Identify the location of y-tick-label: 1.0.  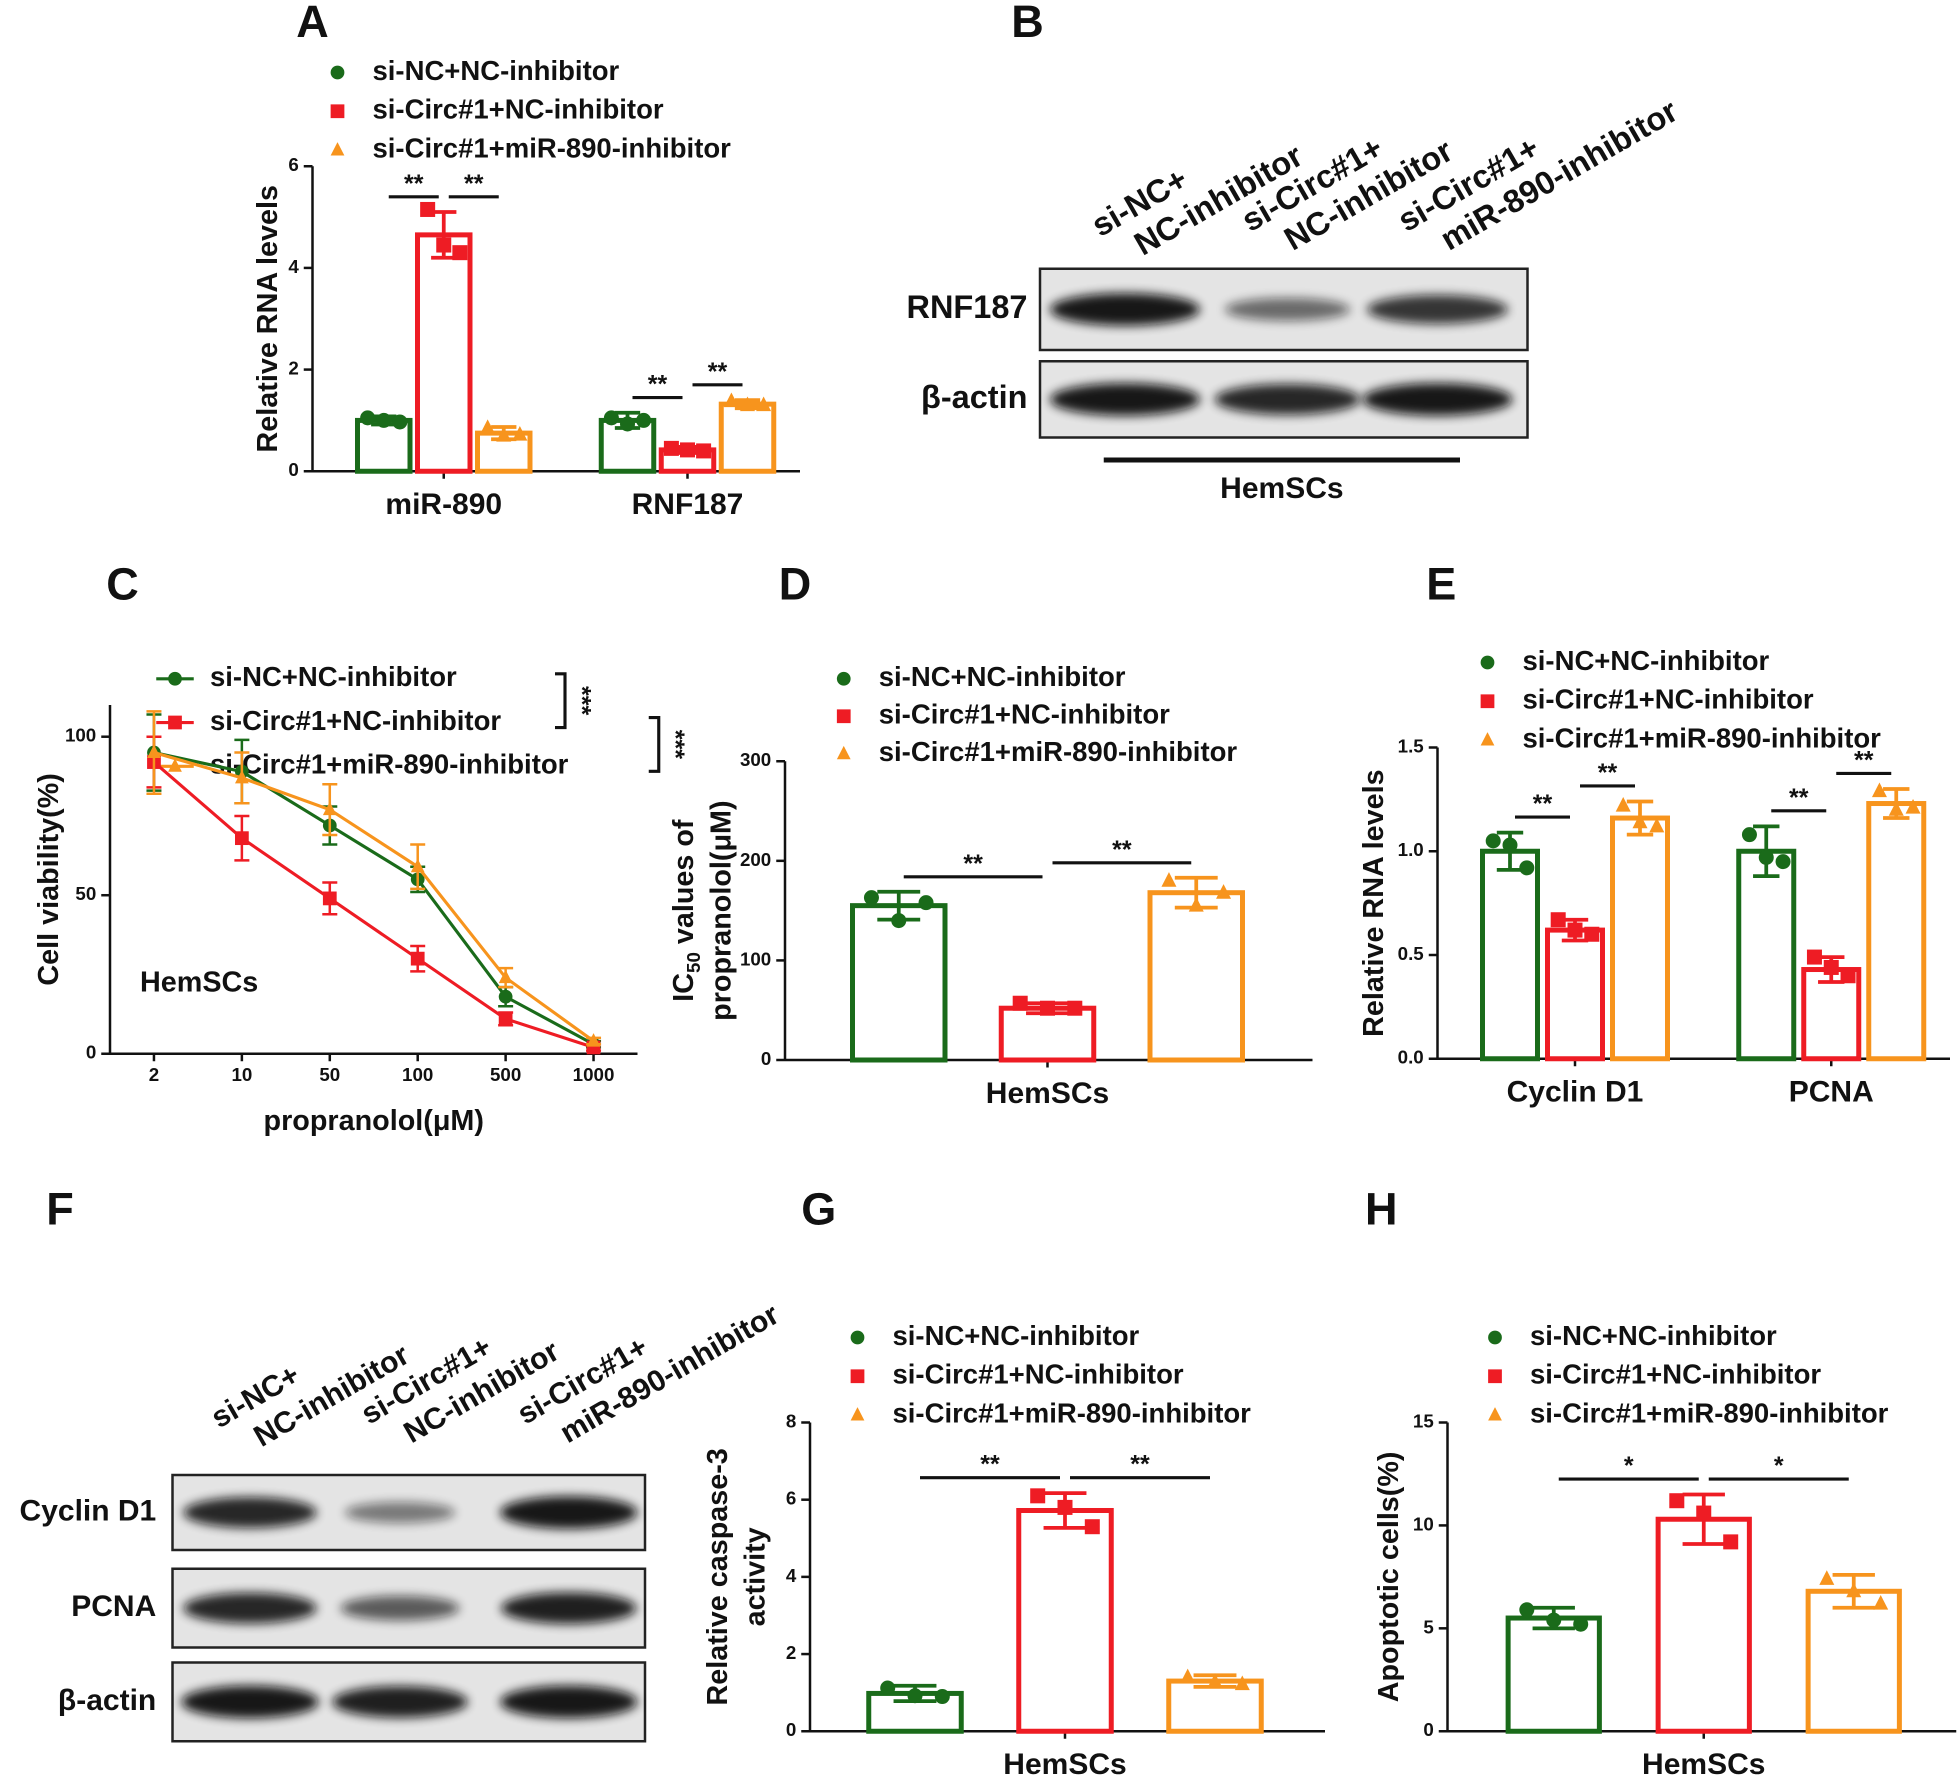
(1411, 849).